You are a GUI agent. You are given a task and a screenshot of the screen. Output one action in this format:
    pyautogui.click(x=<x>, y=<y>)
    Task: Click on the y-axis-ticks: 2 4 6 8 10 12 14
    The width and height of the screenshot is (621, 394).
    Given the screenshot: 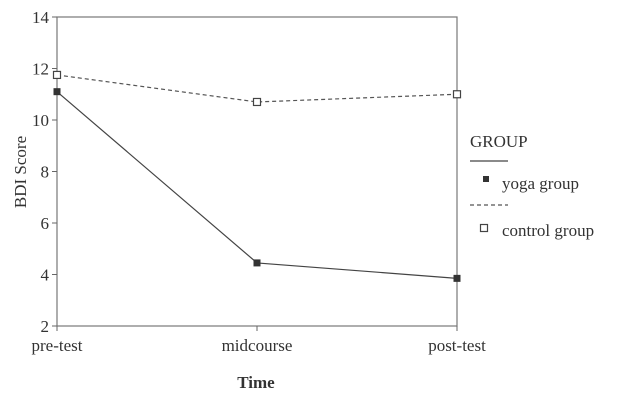 What is the action you would take?
    pyautogui.click(x=44, y=172)
    